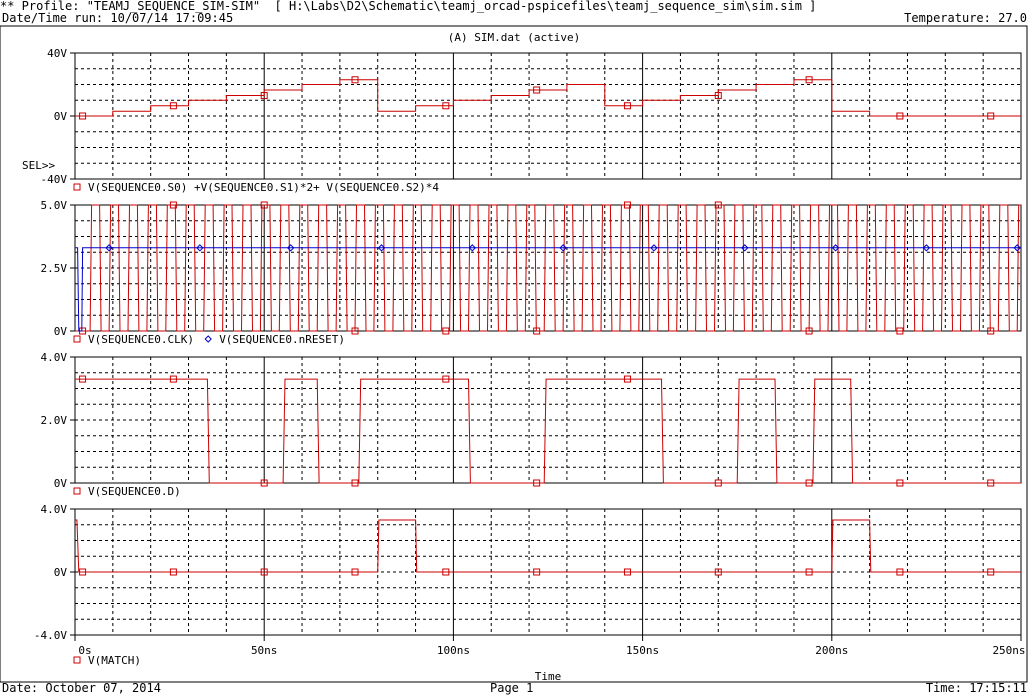  Describe the element at coordinates (54, 268) in the screenshot. I see `y-tick-label: 2.5V` at that location.